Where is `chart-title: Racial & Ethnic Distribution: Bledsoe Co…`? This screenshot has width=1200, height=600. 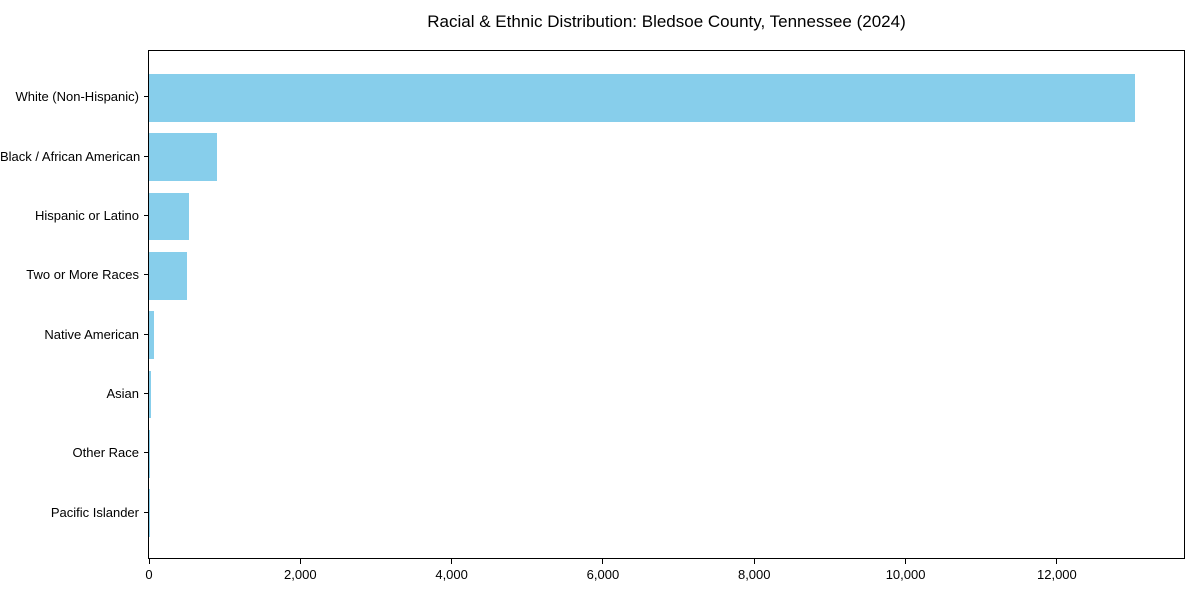 chart-title: Racial & Ethnic Distribution: Bledsoe Co… is located at coordinates (666, 21).